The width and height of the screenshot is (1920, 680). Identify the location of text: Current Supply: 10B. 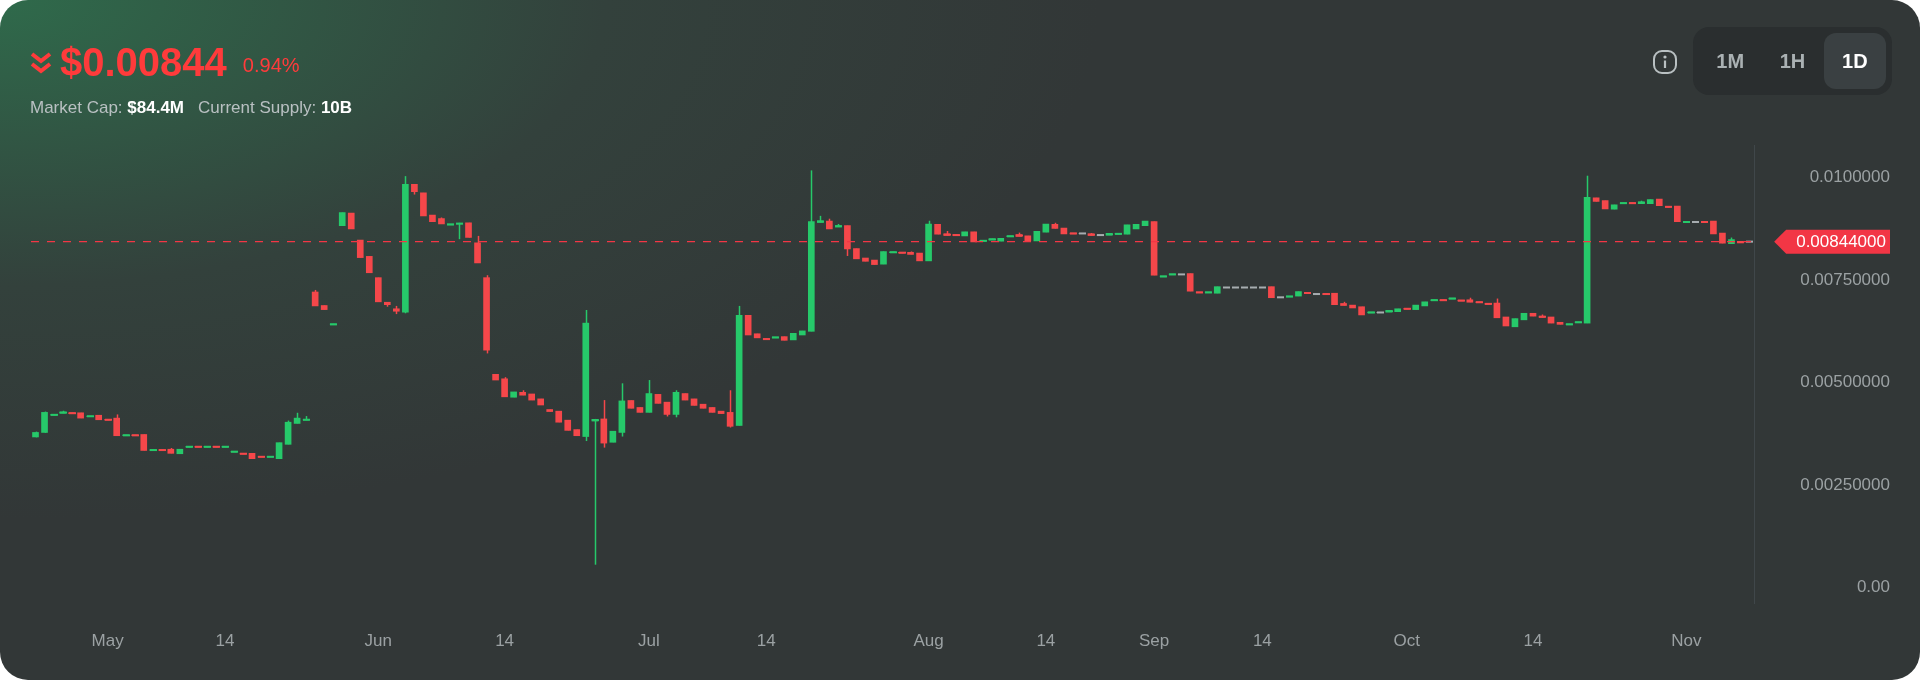
(275, 107).